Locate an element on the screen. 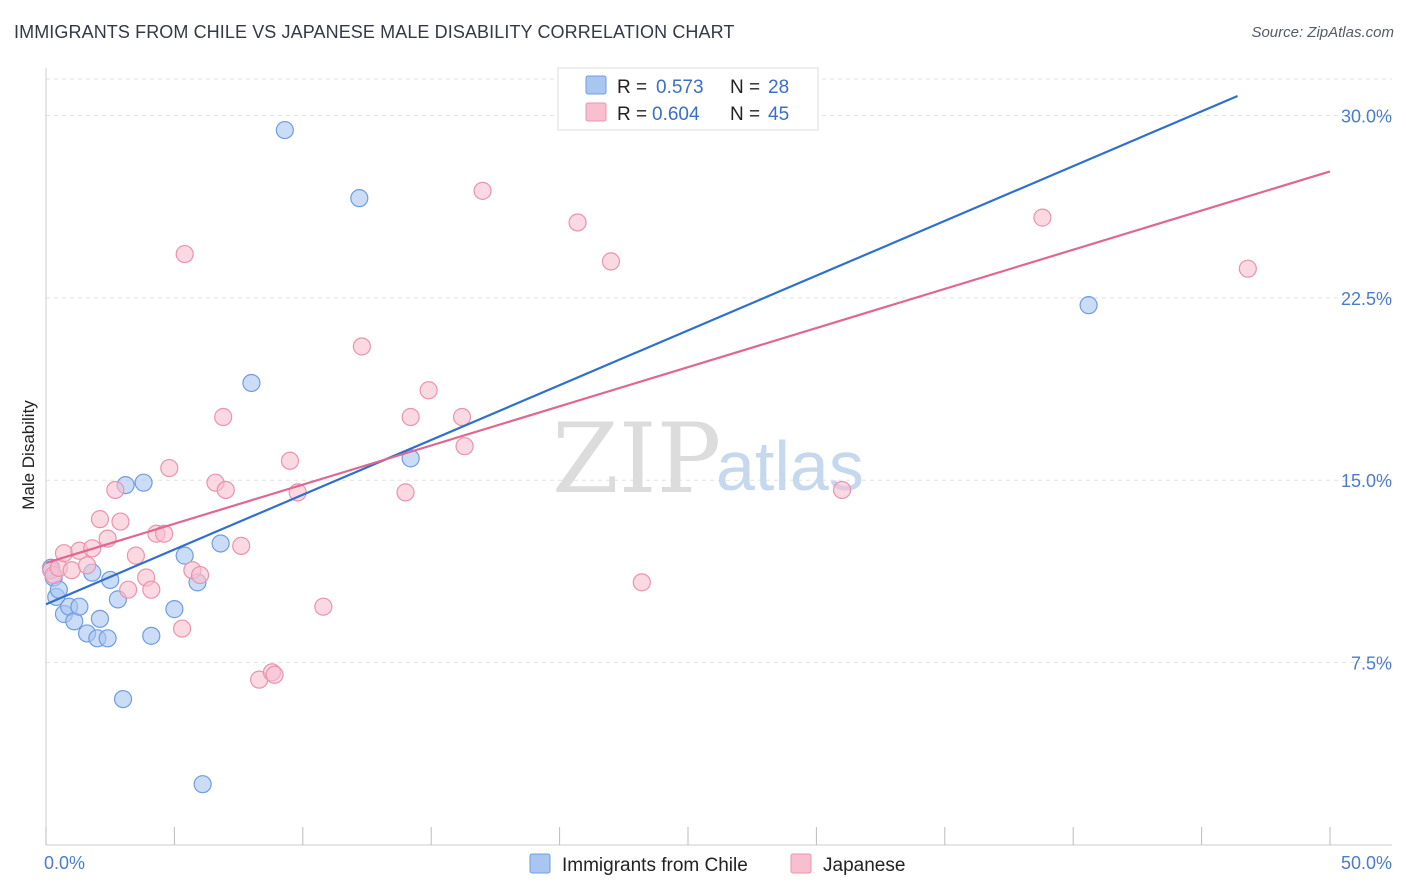 Image resolution: width=1406 pixels, height=892 pixels. legend-r-label-japanese: R = is located at coordinates (632, 114).